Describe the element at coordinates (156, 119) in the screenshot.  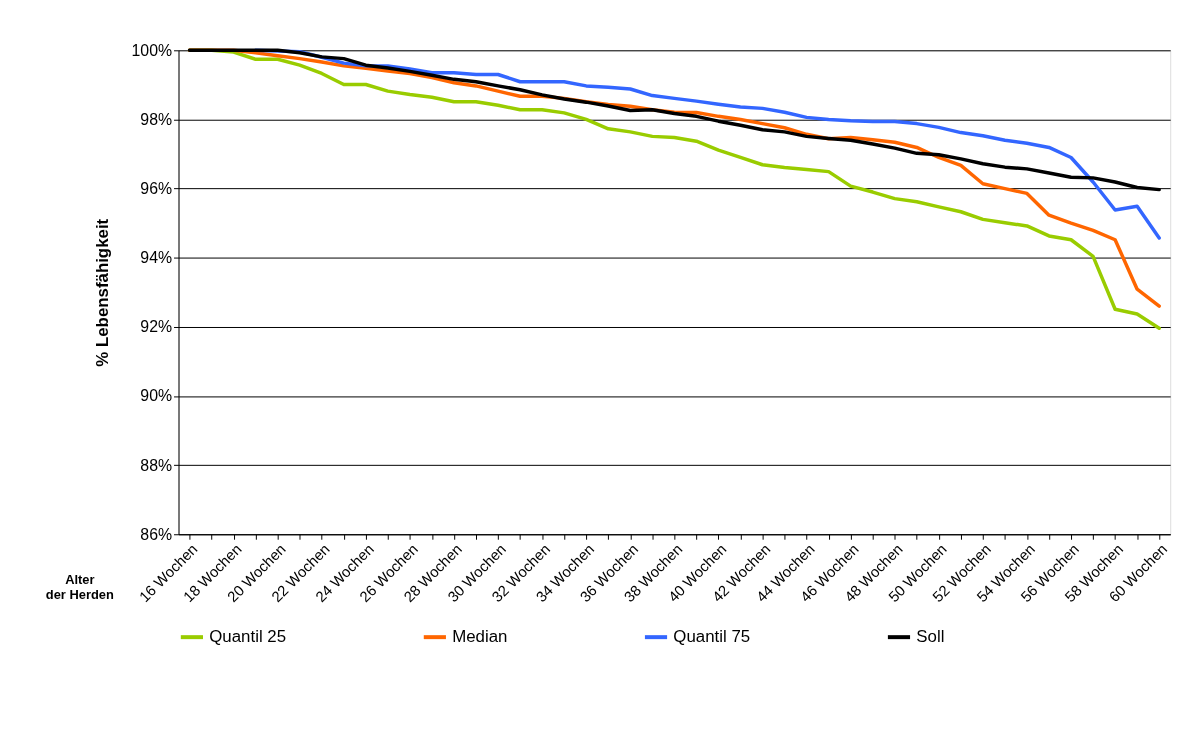
I see `y-tick-label: 98%` at that location.